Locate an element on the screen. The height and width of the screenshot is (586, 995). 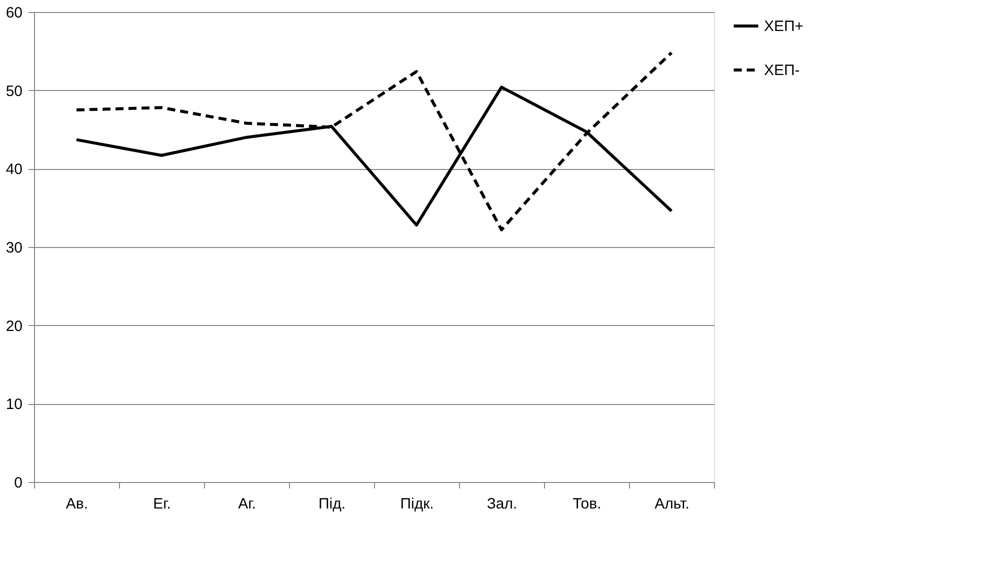
x-tick-label: Тов. is located at coordinates (587, 504).